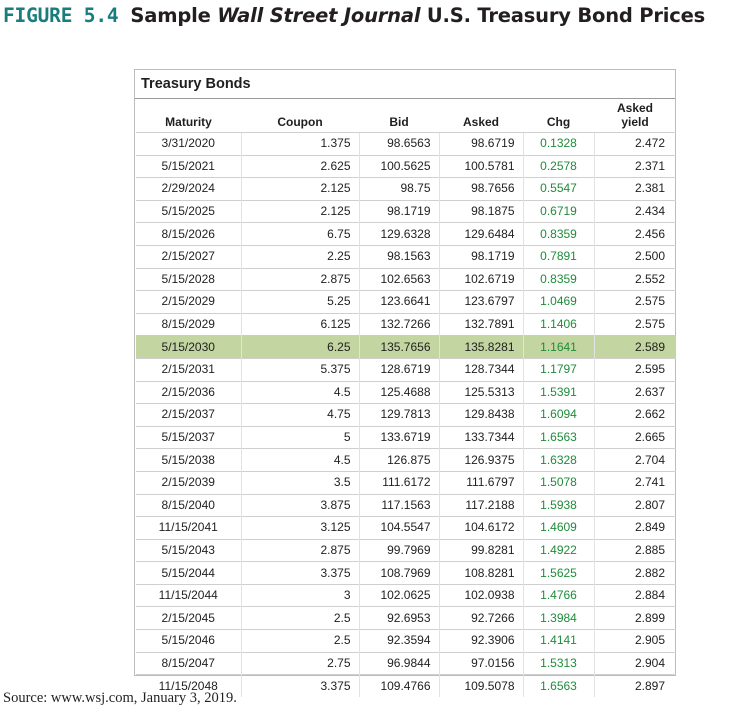 The width and height of the screenshot is (754, 715). Describe the element at coordinates (634, 663) in the screenshot. I see `cell-asked-yield: 2.904` at that location.